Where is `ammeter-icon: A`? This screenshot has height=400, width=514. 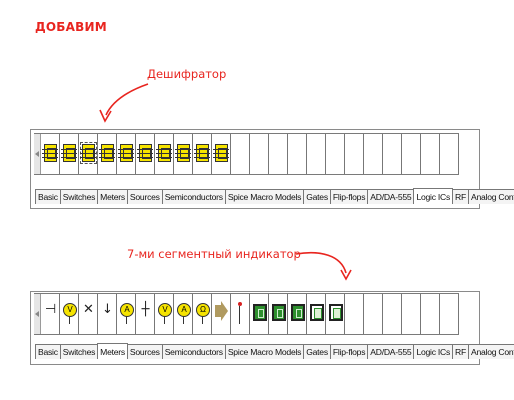
ammeter-icon: A is located at coordinates (127, 313).